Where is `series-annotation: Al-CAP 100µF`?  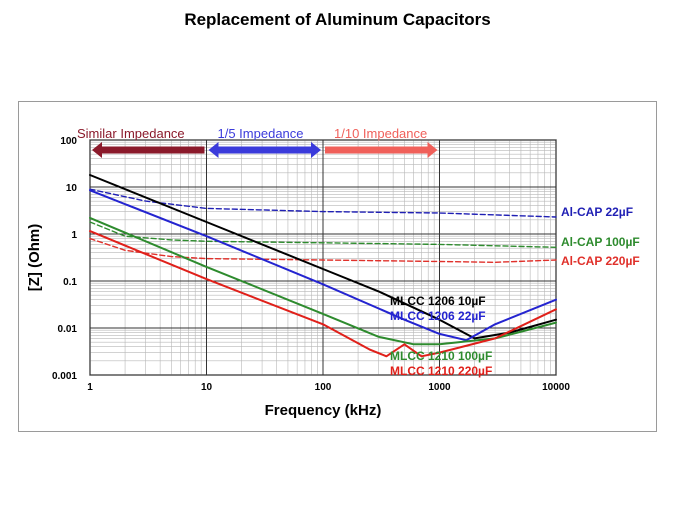 series-annotation: Al-CAP 100µF is located at coordinates (600, 242).